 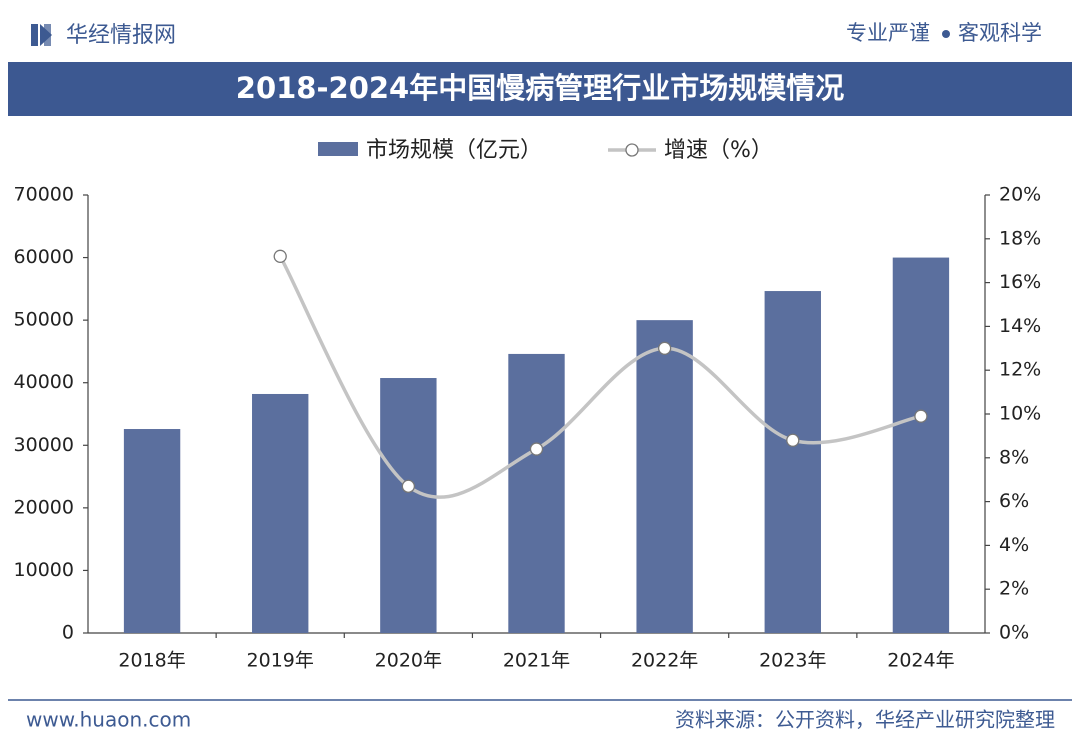 What do you see at coordinates (408, 661) in the screenshot?
I see `x-tick-label: 2020年` at bounding box center [408, 661].